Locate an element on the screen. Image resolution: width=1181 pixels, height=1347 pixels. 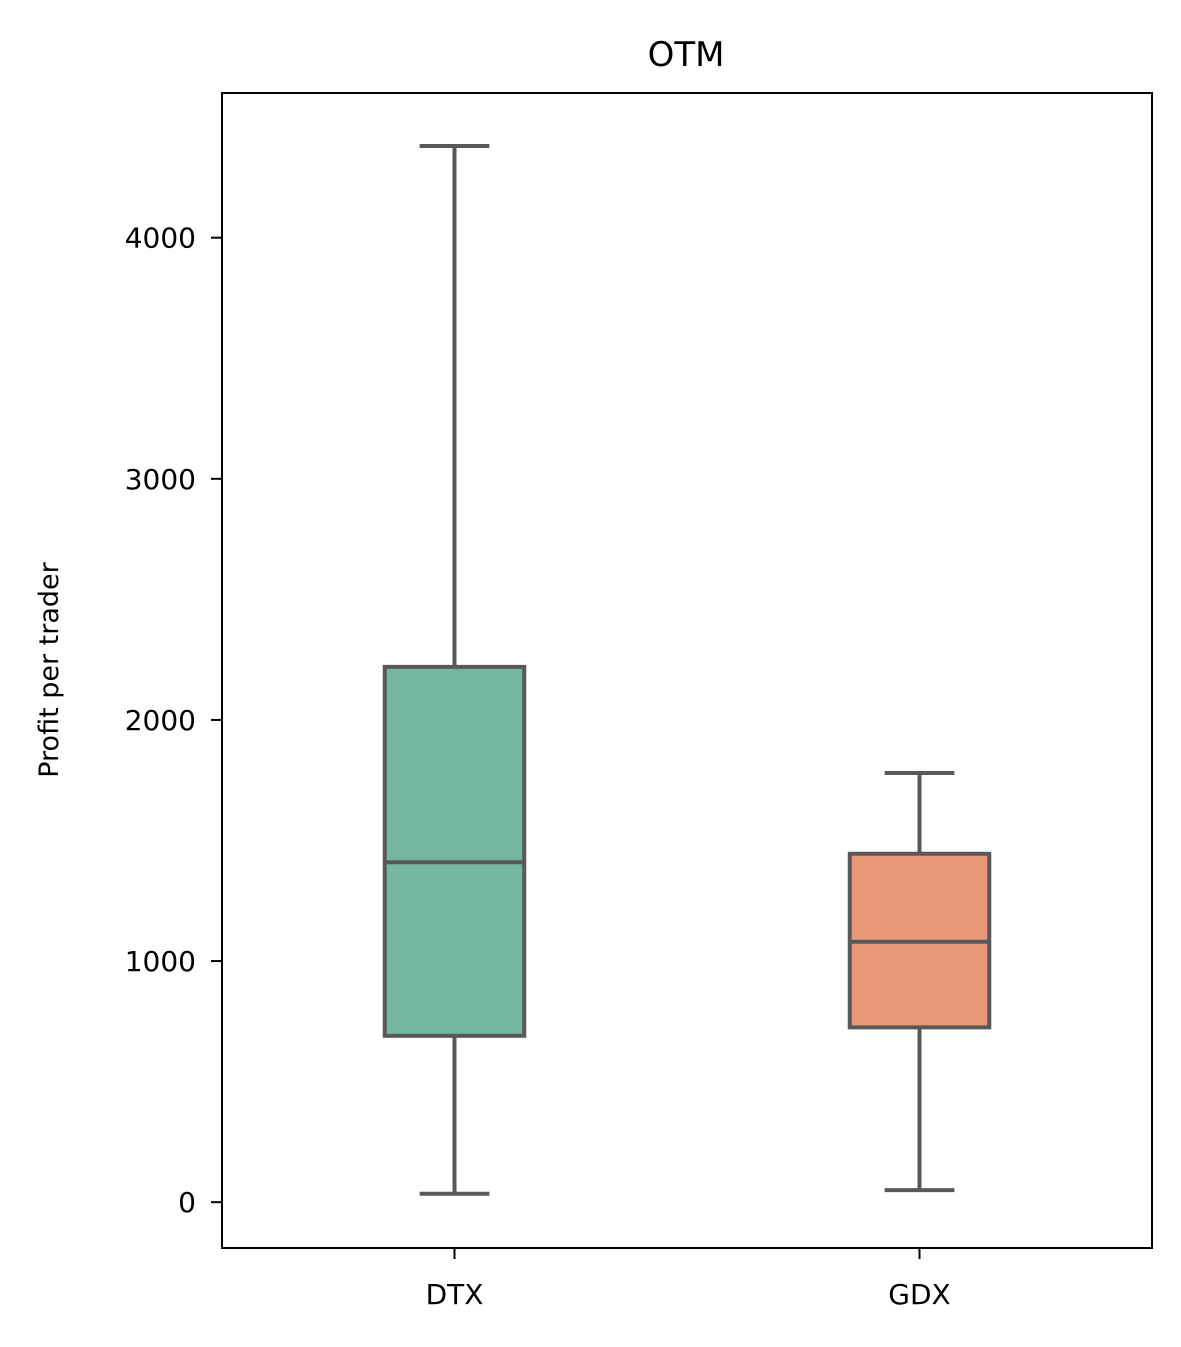
box-gdx is located at coordinates (919, 981).